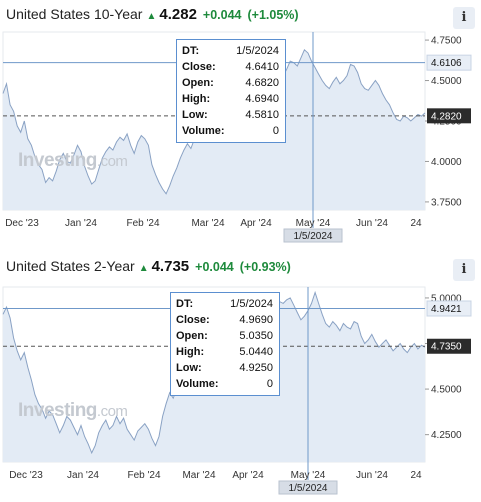  What do you see at coordinates (262, 83) in the screenshot?
I see `tooltip-value: 4.6820` at bounding box center [262, 83].